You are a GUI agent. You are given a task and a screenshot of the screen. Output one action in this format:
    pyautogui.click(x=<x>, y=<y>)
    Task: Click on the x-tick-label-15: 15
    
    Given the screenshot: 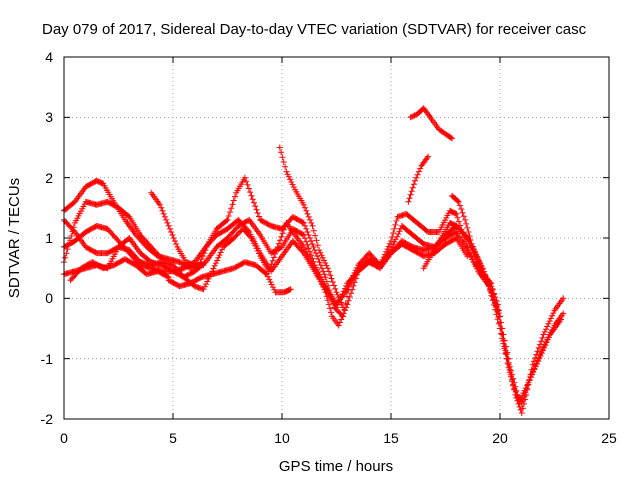 What is the action you would take?
    pyautogui.click(x=391, y=438)
    